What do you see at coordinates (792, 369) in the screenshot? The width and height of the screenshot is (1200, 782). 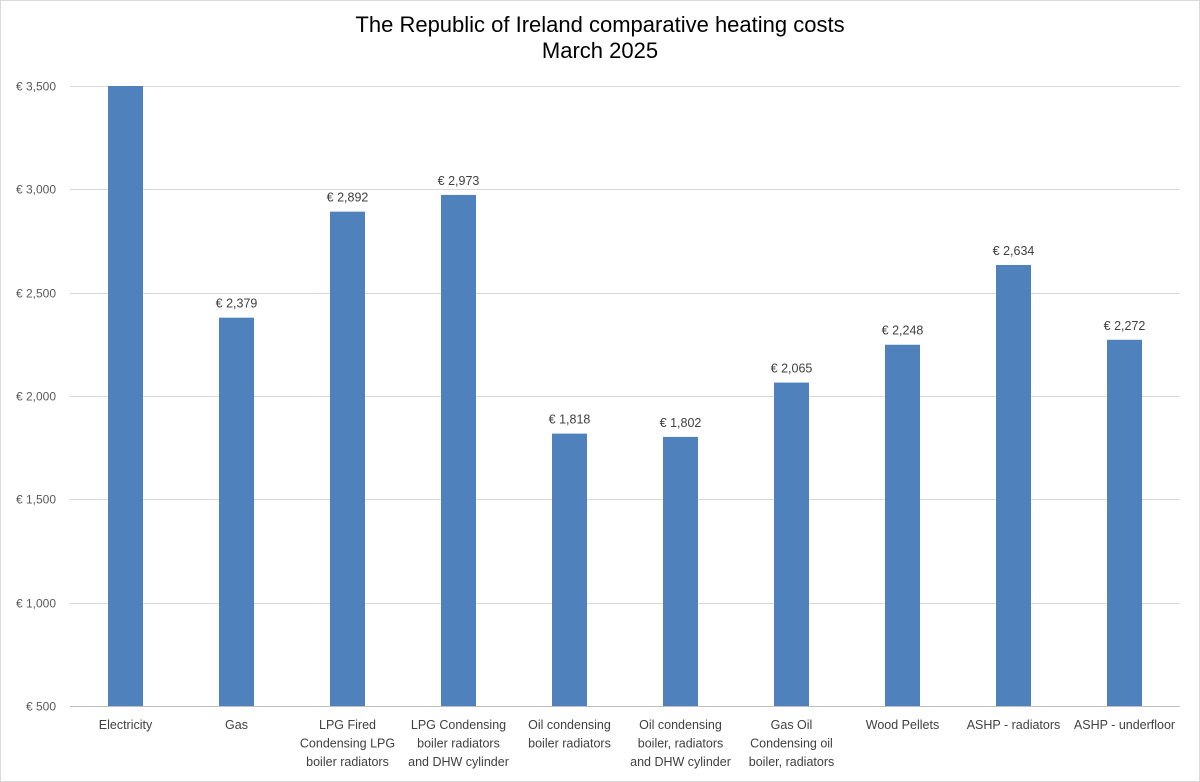 I see `data-label: € 2,065` at bounding box center [792, 369].